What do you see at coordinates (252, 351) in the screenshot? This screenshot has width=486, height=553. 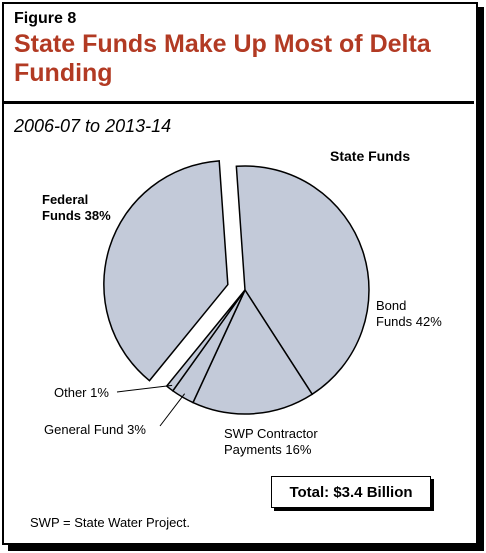 I see `pie-slice-swp-contractor-payments` at bounding box center [252, 351].